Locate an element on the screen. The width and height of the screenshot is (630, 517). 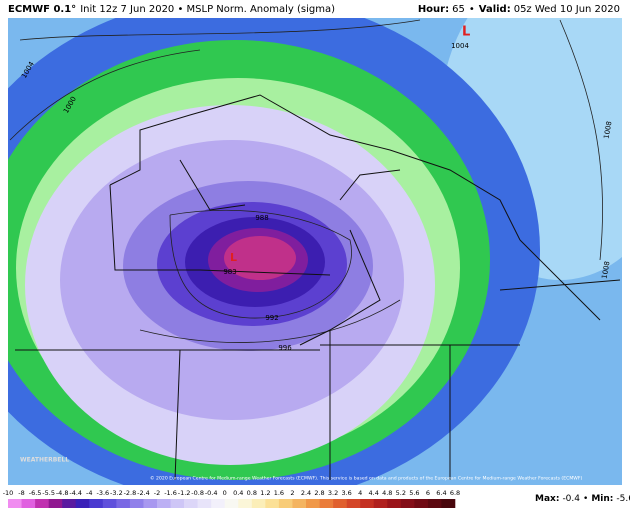
min: -5.6 is located at coordinates (623, 499).